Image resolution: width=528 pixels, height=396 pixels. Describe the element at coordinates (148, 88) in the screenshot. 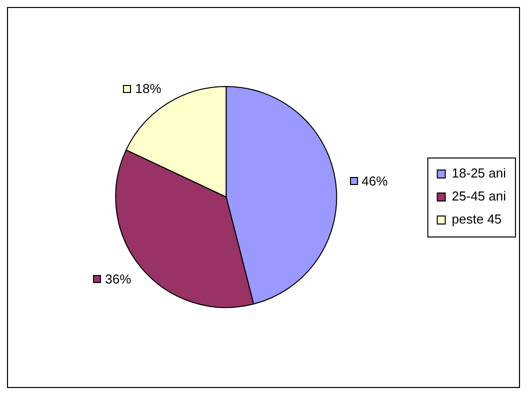

I see `data-label: 18%` at that location.